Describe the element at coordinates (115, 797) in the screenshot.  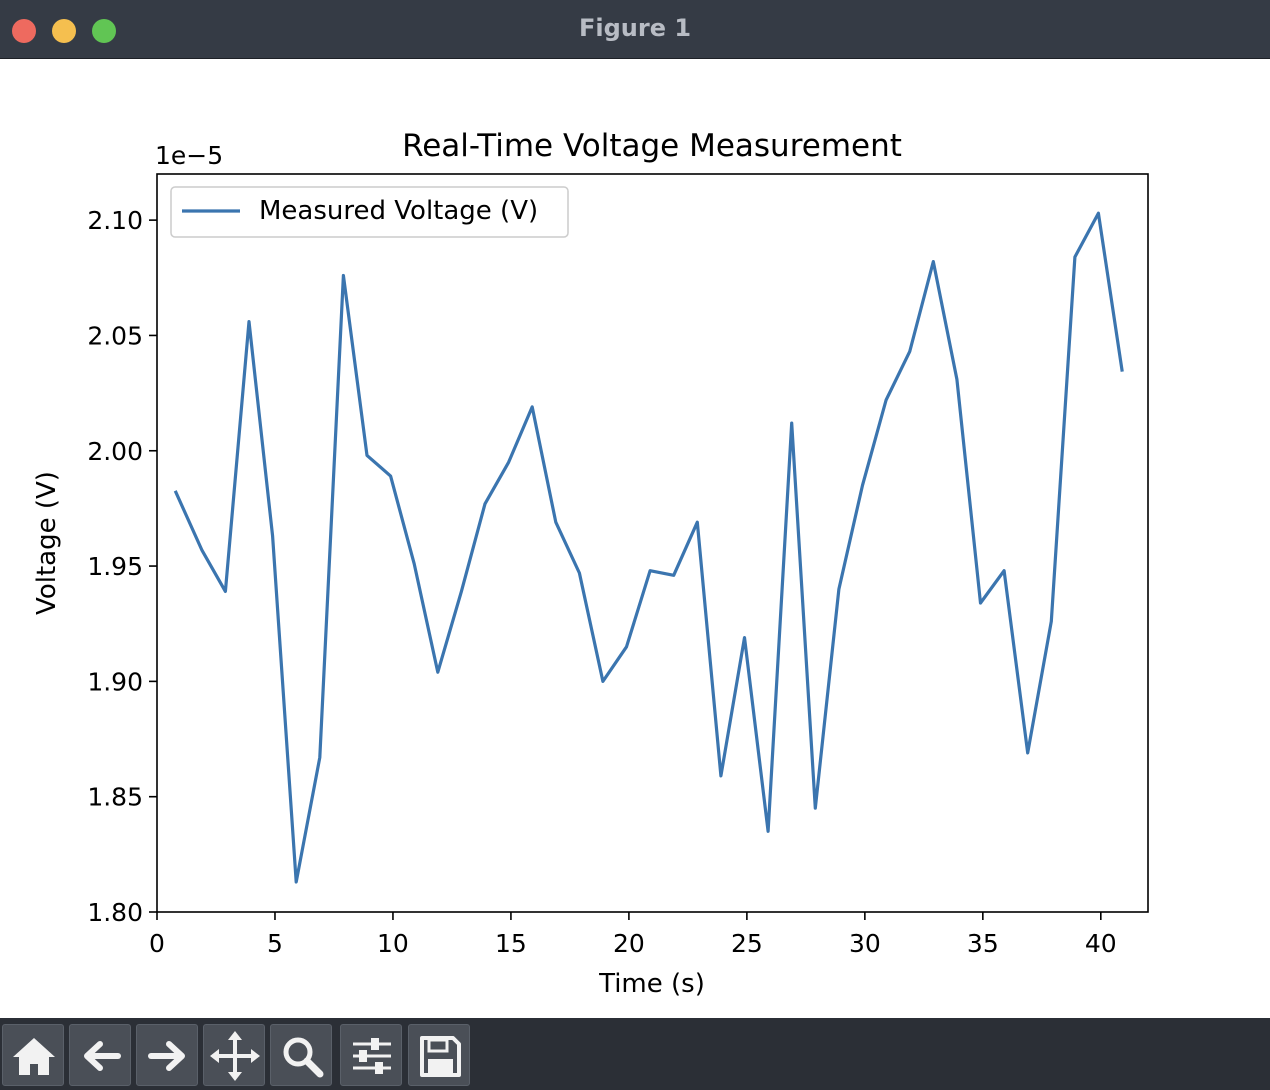
I see `y-tick-label: 1.85` at that location.